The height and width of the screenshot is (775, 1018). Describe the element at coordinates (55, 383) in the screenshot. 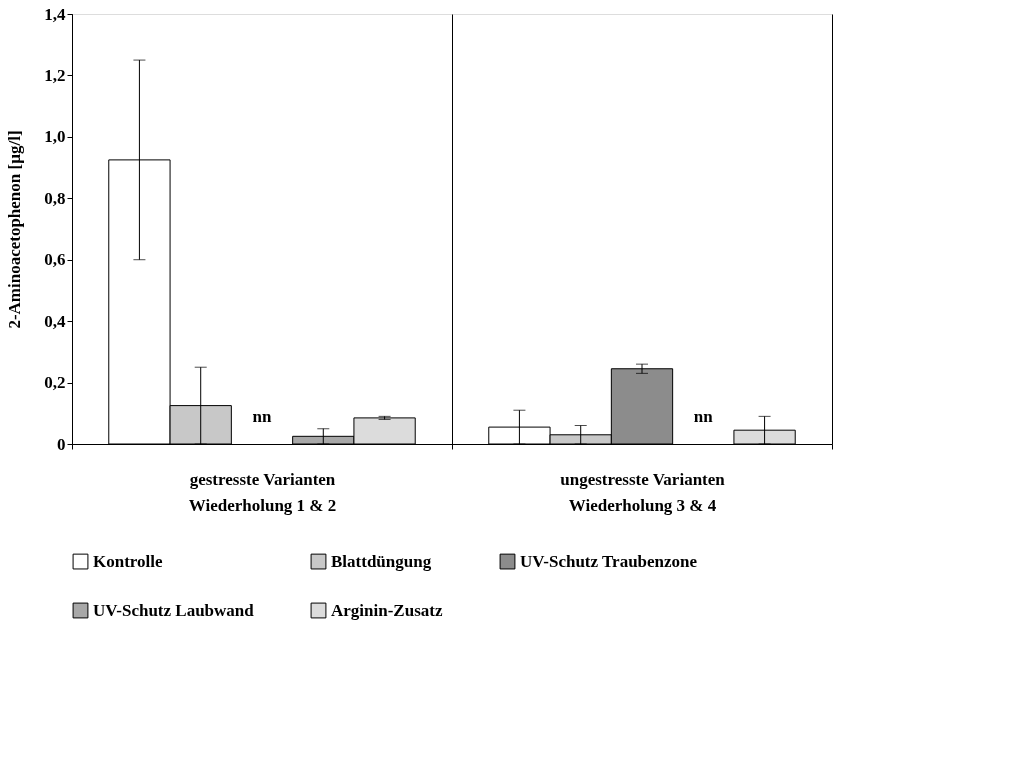

I see `y-tick-label: 0,2` at that location.